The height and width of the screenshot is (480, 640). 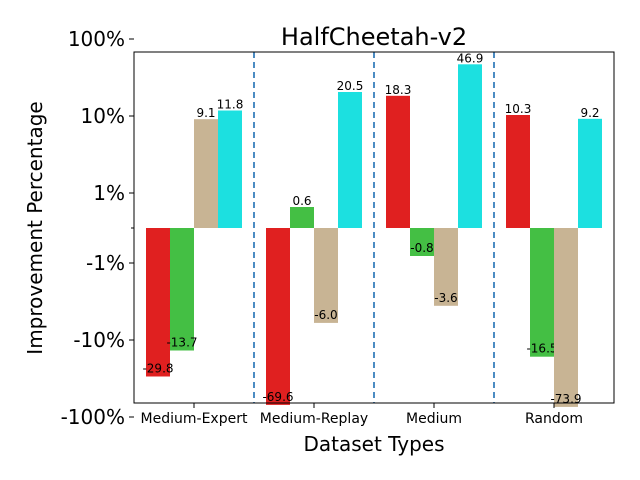 I want to click on y-tick-label-1: 100%, so click(x=96, y=39).